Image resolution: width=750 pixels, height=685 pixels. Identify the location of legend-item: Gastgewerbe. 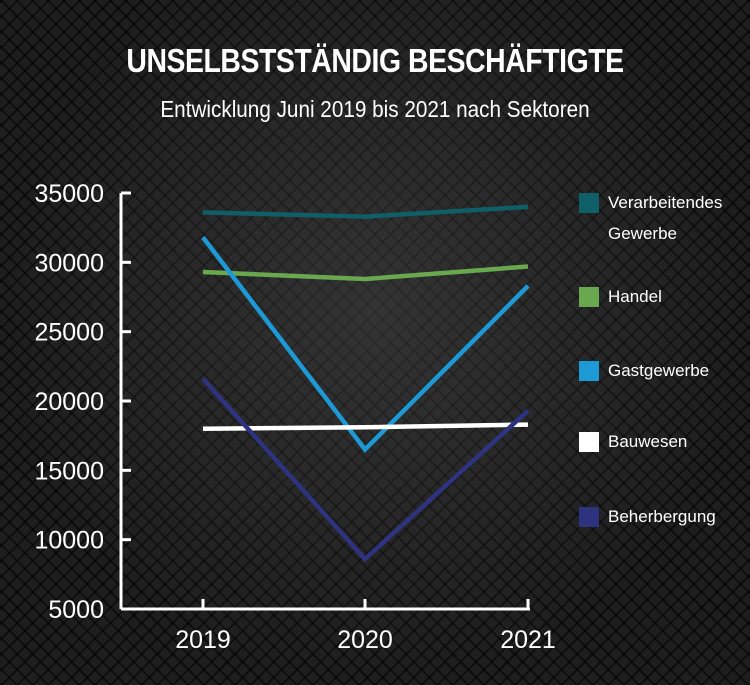
(658, 373).